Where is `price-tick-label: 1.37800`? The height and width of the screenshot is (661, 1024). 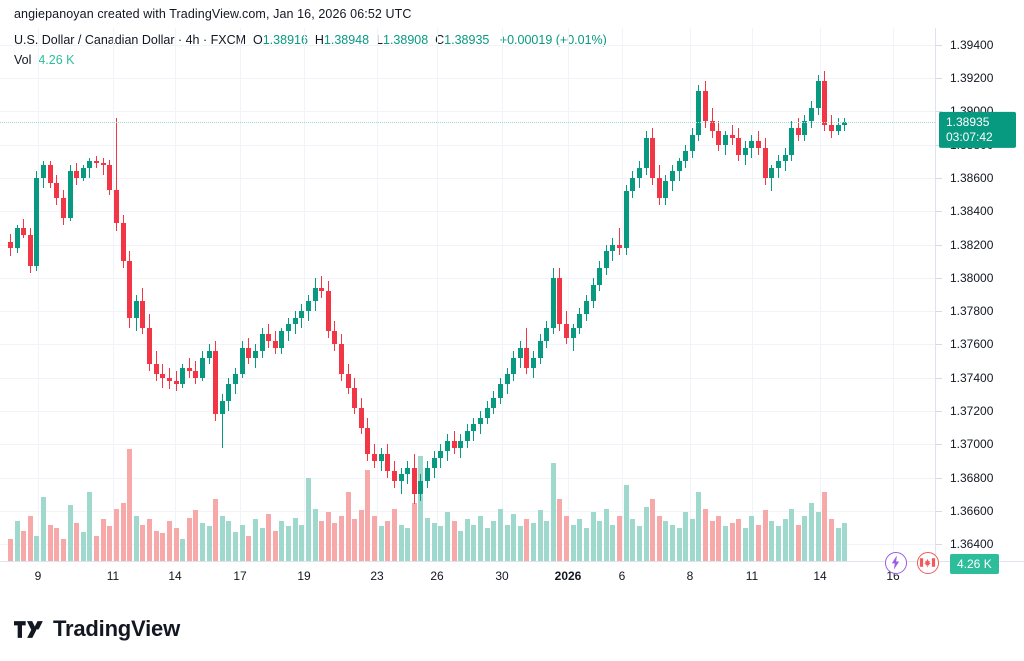 price-tick-label: 1.37800 is located at coordinates (972, 311).